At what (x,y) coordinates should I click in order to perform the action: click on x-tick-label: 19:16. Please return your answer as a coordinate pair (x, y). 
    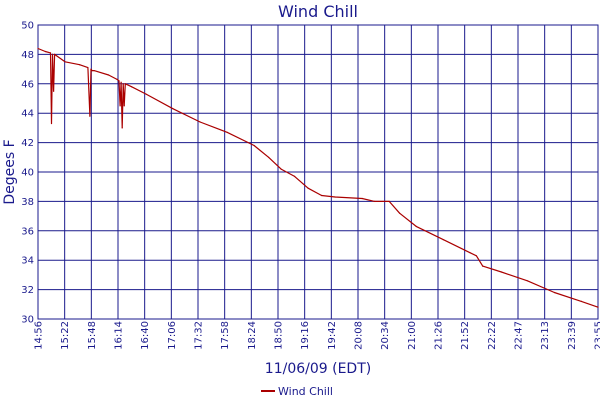
    Looking at the image, I should click on (305, 335).